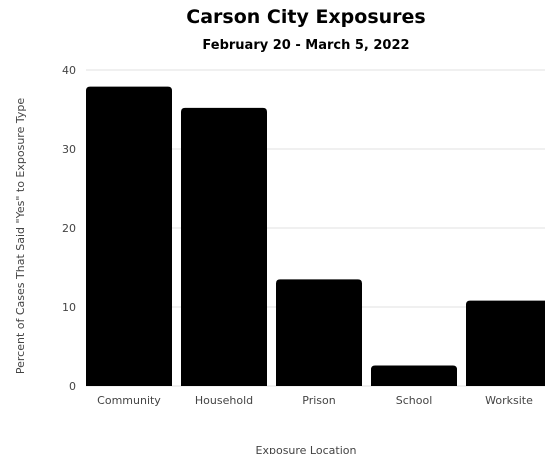 Image resolution: width=545 pixels, height=454 pixels. What do you see at coordinates (306, 449) in the screenshot?
I see `x-axis-label: Exposure Location` at bounding box center [306, 449].